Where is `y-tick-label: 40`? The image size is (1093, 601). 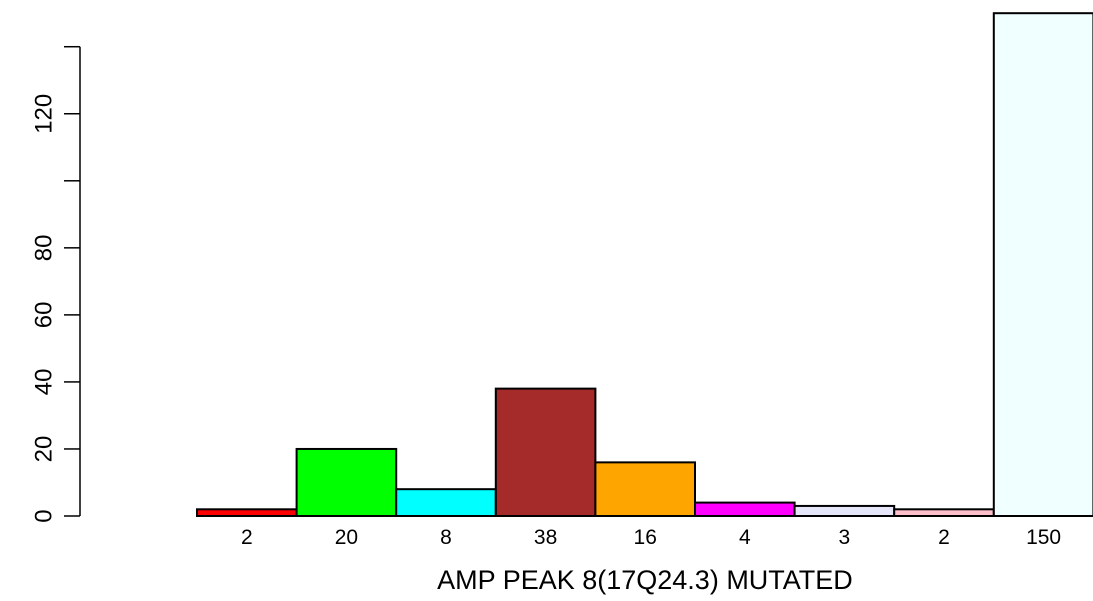
y-tick-label: 40 is located at coordinates (44, 382).